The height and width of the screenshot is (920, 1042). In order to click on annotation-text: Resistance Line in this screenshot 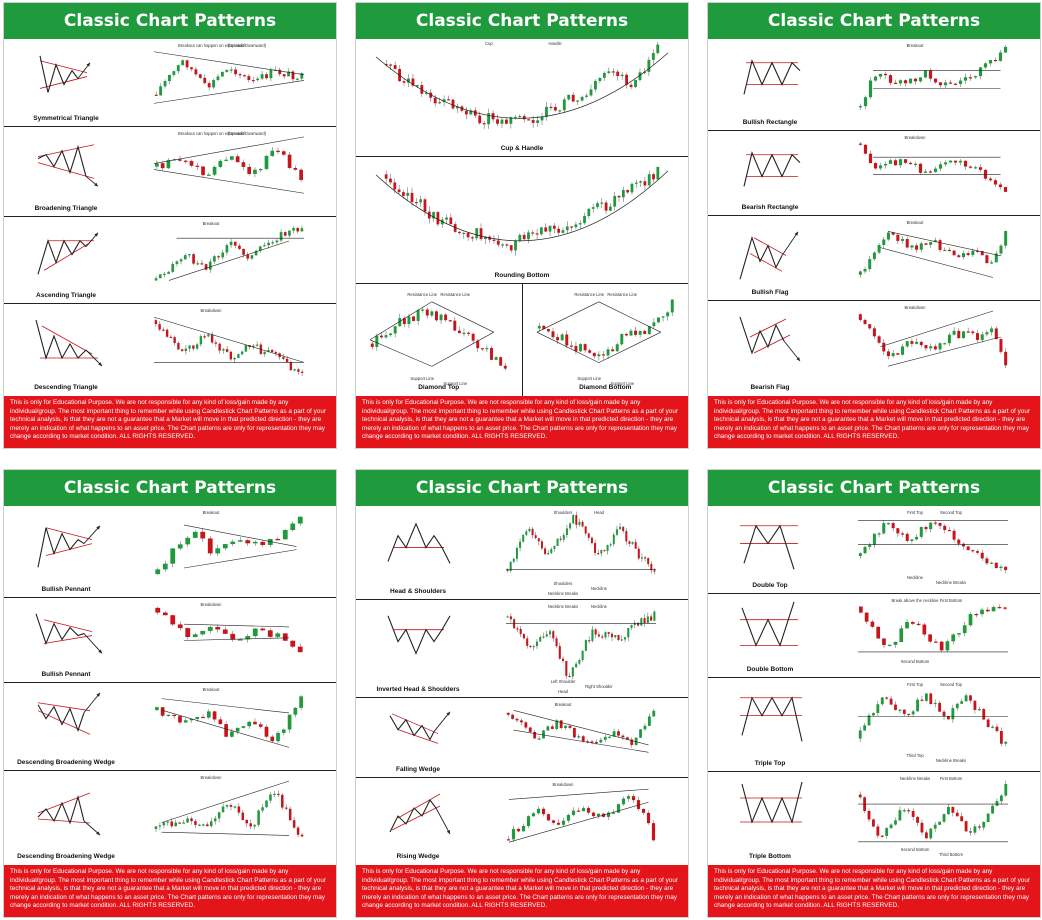, I will do `click(422, 294)`.